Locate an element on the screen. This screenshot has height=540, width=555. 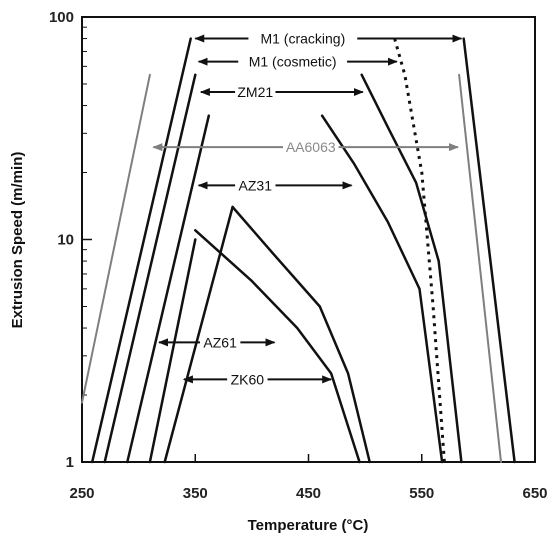
y-tick-label-100: 100 is located at coordinates (61, 17).